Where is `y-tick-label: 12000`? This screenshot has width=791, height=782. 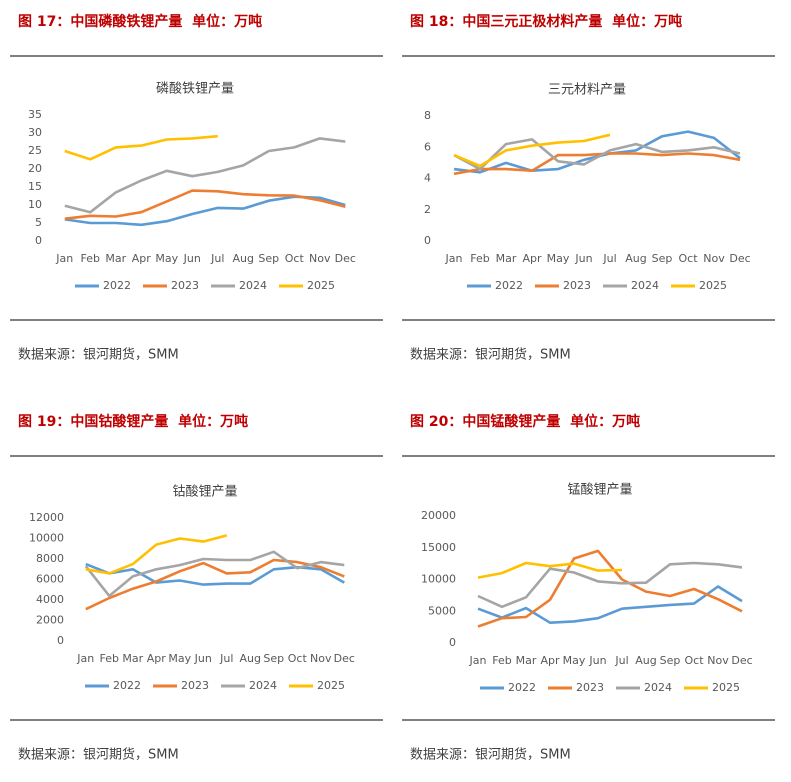
y-tick-label: 12000 is located at coordinates (46, 517).